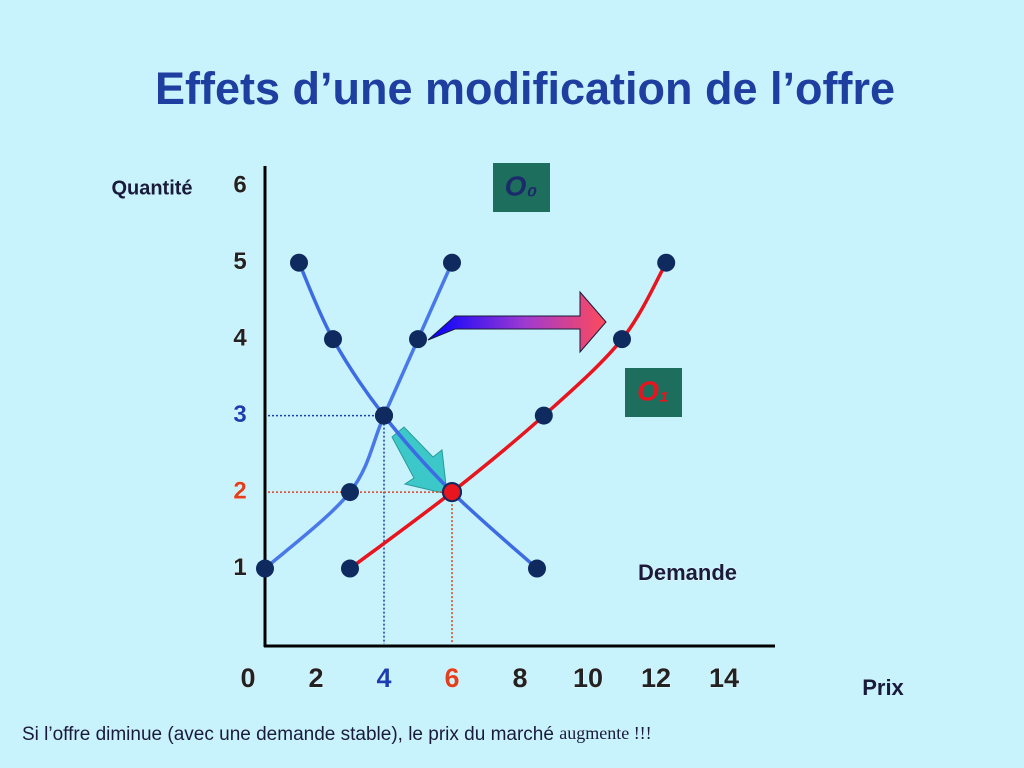 The width and height of the screenshot is (1024, 768). I want to click on y-tick-label: 5, so click(239, 261).